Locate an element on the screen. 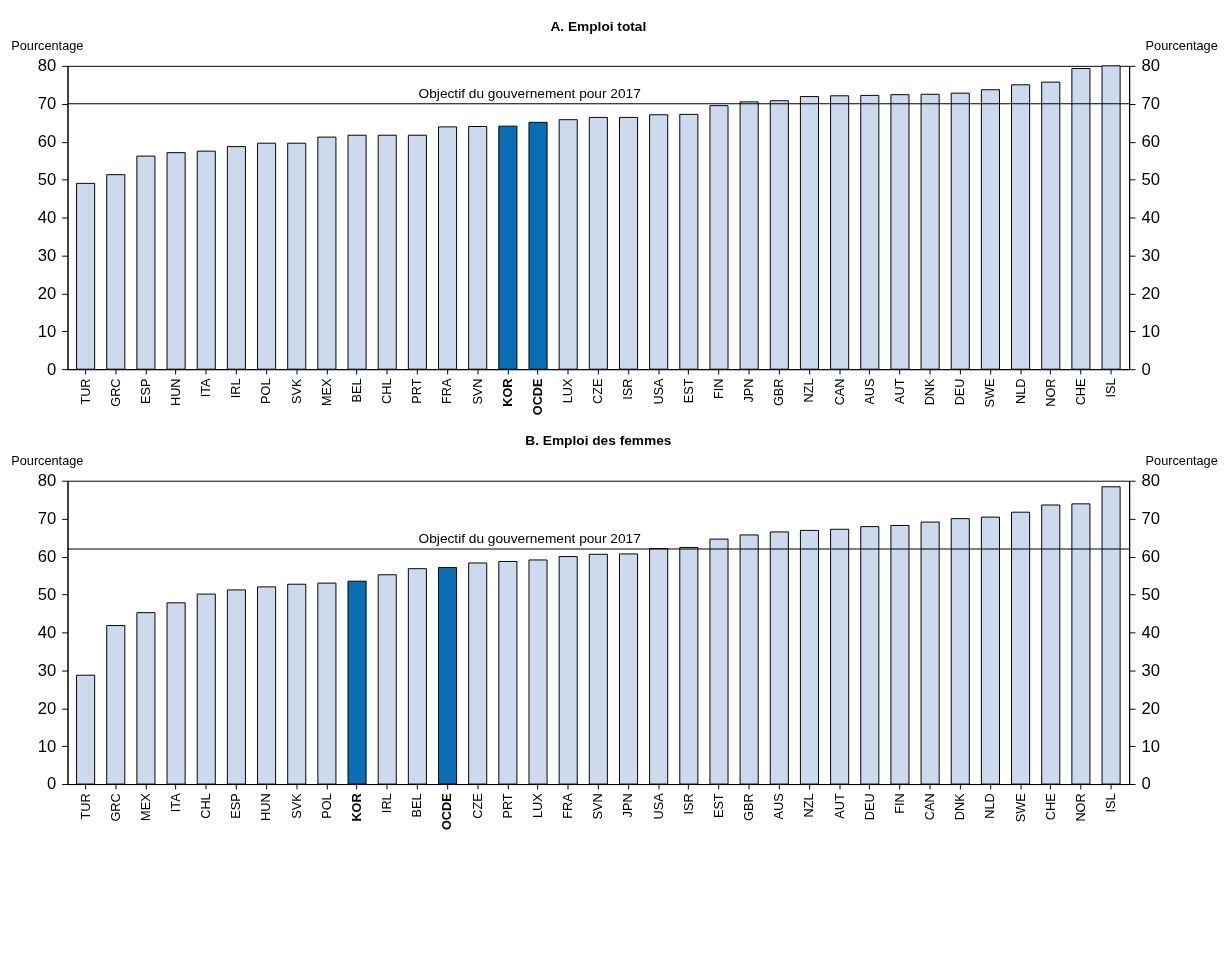 This screenshot has width=1228, height=966. x-tick-label: CHL is located at coordinates (387, 391).